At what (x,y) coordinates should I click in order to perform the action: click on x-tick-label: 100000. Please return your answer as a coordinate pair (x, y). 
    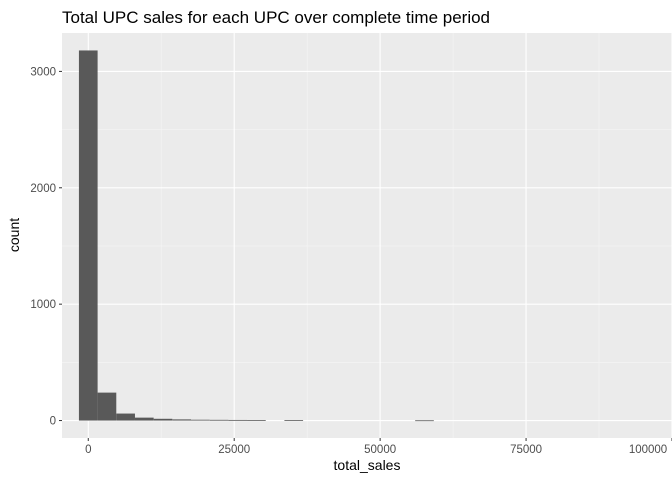
    Looking at the image, I should click on (648, 450).